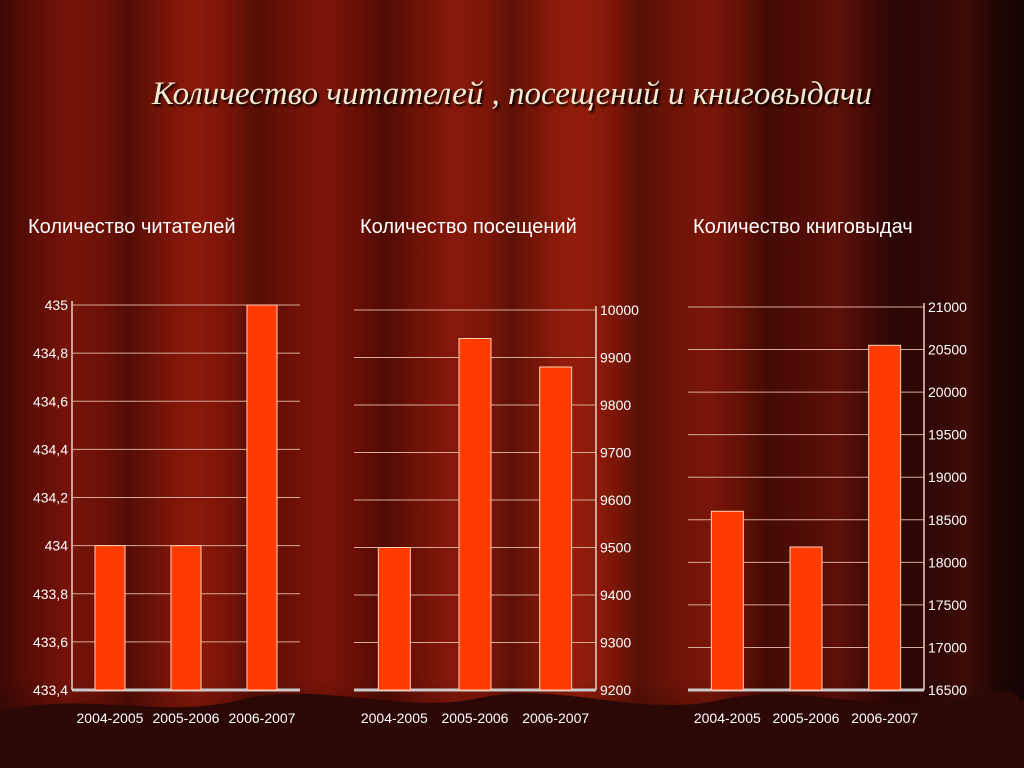 This screenshot has width=1024, height=768. Describe the element at coordinates (947, 562) in the screenshot. I see `y-tick-label: 18000` at that location.